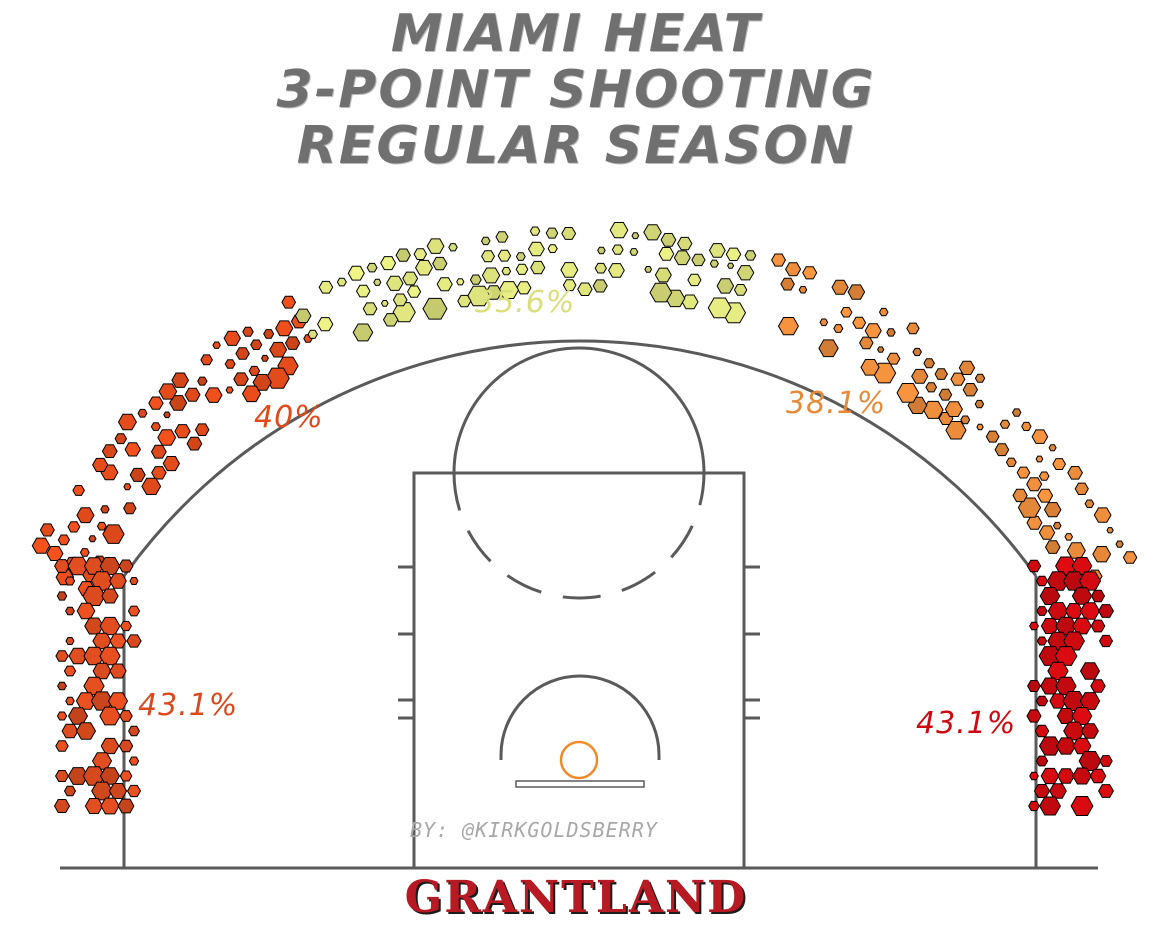 Image resolution: width=1152 pixels, height=930 pixels. I want to click on zone-label-top-of-key: 35.6%, so click(525, 302).